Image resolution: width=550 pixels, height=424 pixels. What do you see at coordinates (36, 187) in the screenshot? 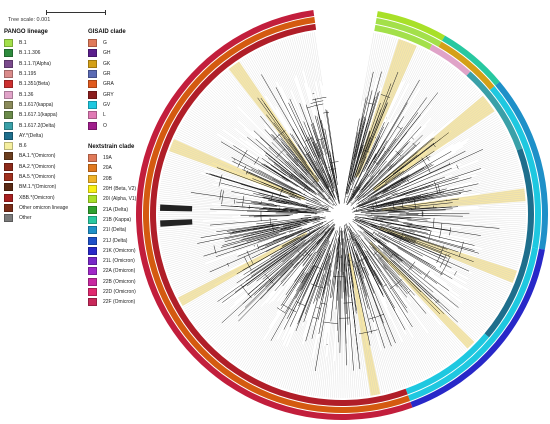
I see `pango-legend-item: BM.1.*(Omicron)` at bounding box center [36, 187].